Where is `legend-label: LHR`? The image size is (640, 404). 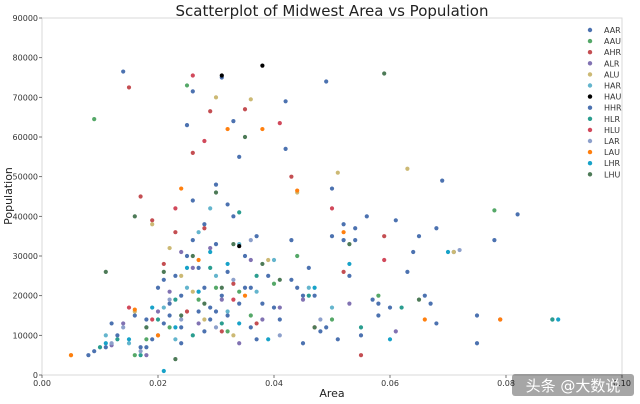
legend-label: LHR is located at coordinates (612, 163).